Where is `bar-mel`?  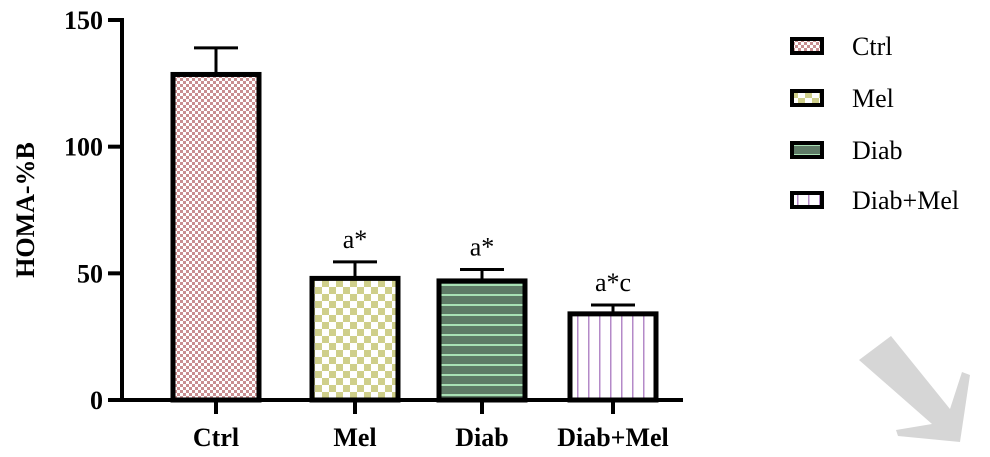
bar-mel is located at coordinates (355, 339).